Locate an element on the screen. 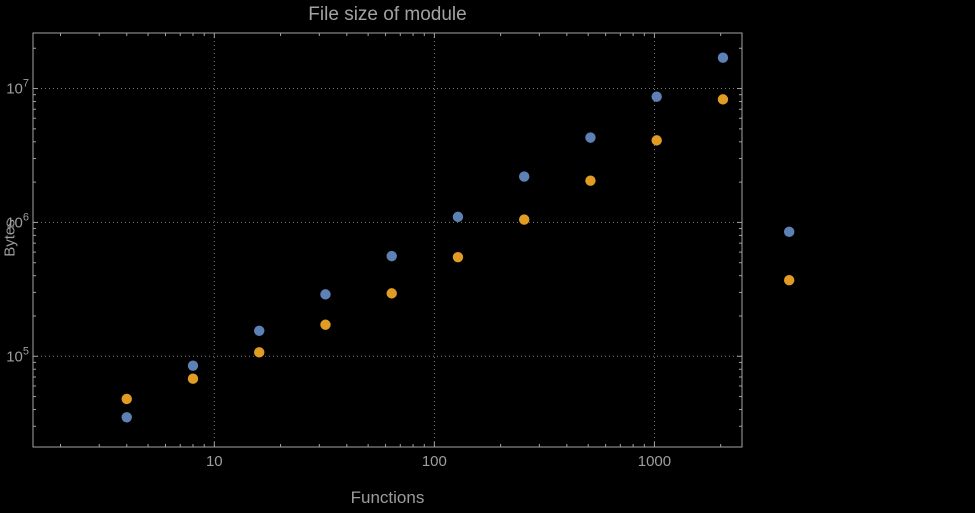 Image resolution: width=975 pixels, height=513 pixels. x-tick-label: 1000 is located at coordinates (654, 461).